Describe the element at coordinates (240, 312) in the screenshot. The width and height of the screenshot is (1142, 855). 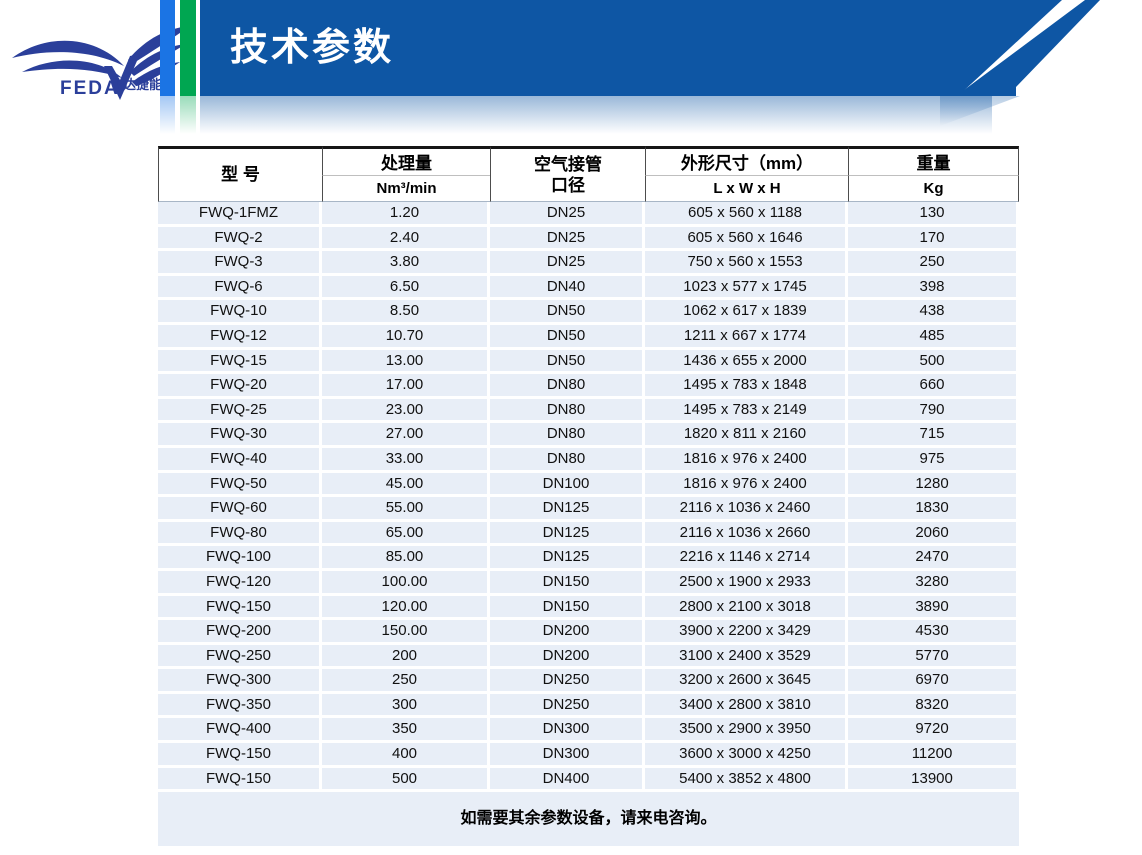
I see `cell-model: FWQ-10` at that location.